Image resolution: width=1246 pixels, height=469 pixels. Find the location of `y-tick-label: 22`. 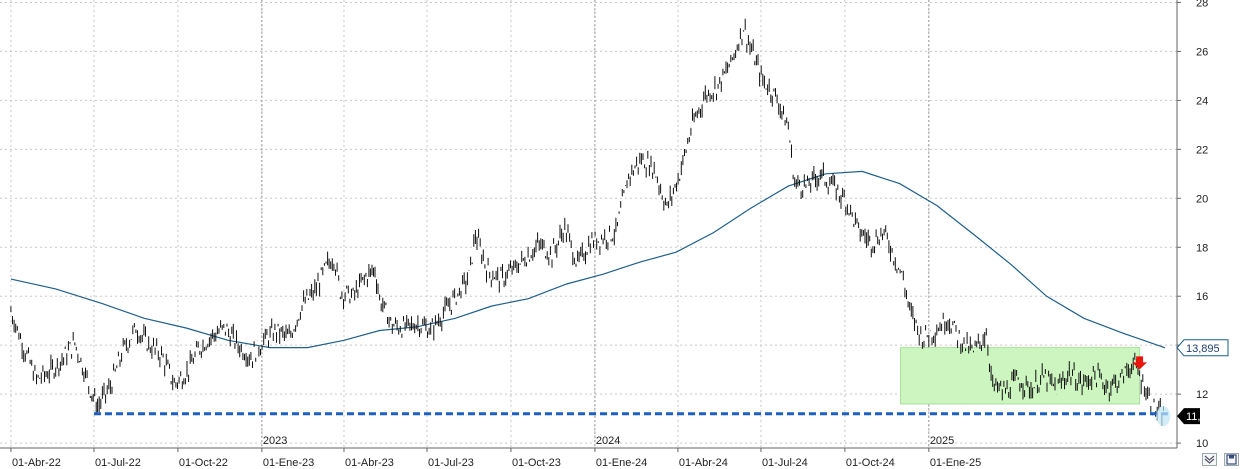

y-tick-label: 22 is located at coordinates (1202, 150).